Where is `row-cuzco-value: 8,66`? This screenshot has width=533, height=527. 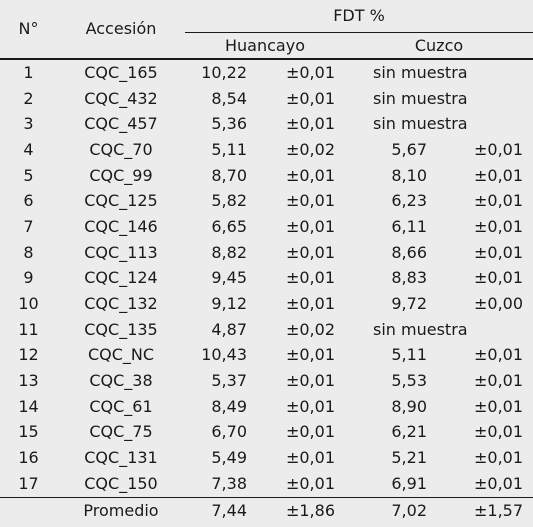
row-cuzco-value: 8,66 is located at coordinates (409, 252).